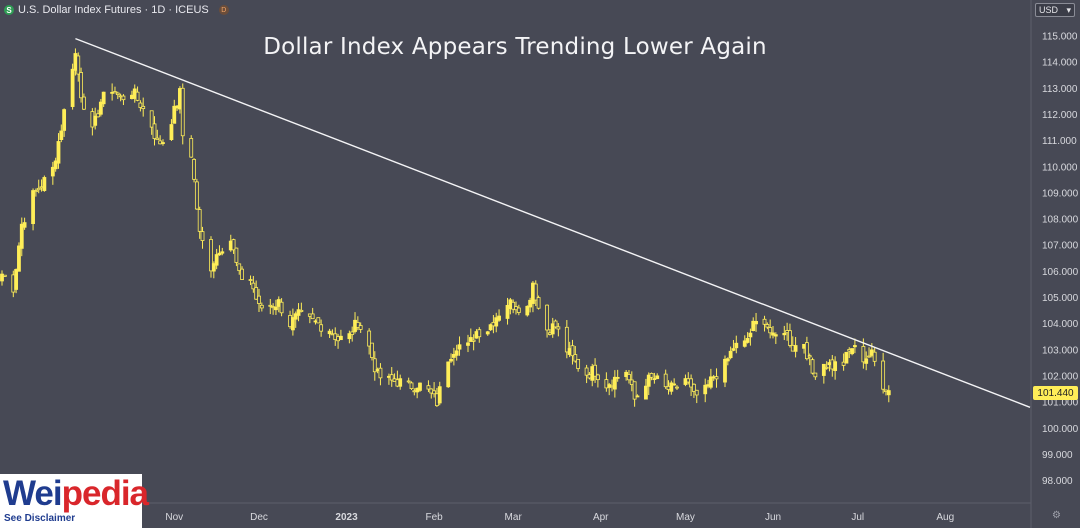 This screenshot has height=528, width=1080. Describe the element at coordinates (1057, 455) in the screenshot. I see `price-tick-label: 99.000` at that location.